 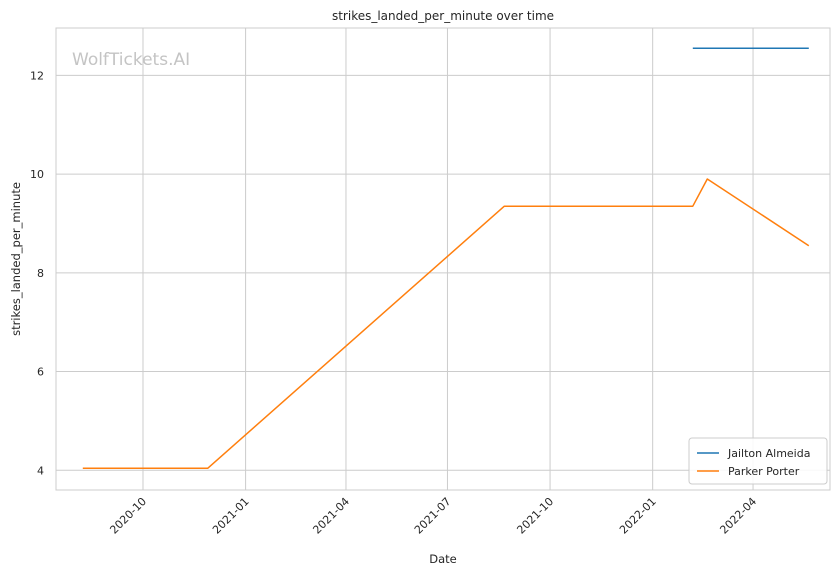 I want to click on x-tick-label-2021-10: 2021-10, so click(x=535, y=516).